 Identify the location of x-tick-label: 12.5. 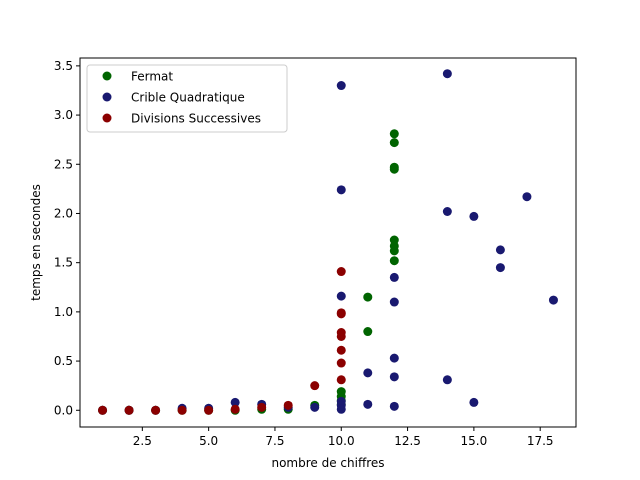
(407, 441).